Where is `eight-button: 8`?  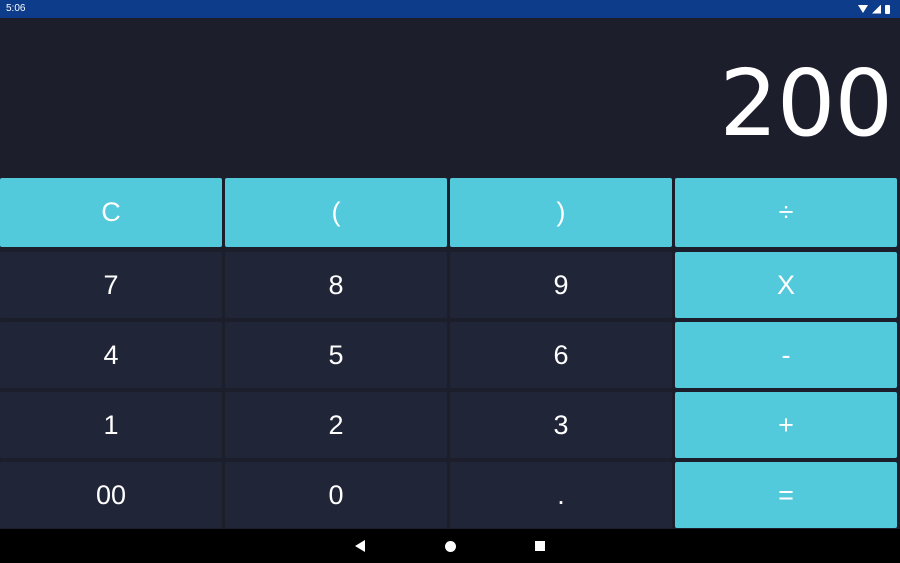
eight-button: 8 is located at coordinates (336, 285).